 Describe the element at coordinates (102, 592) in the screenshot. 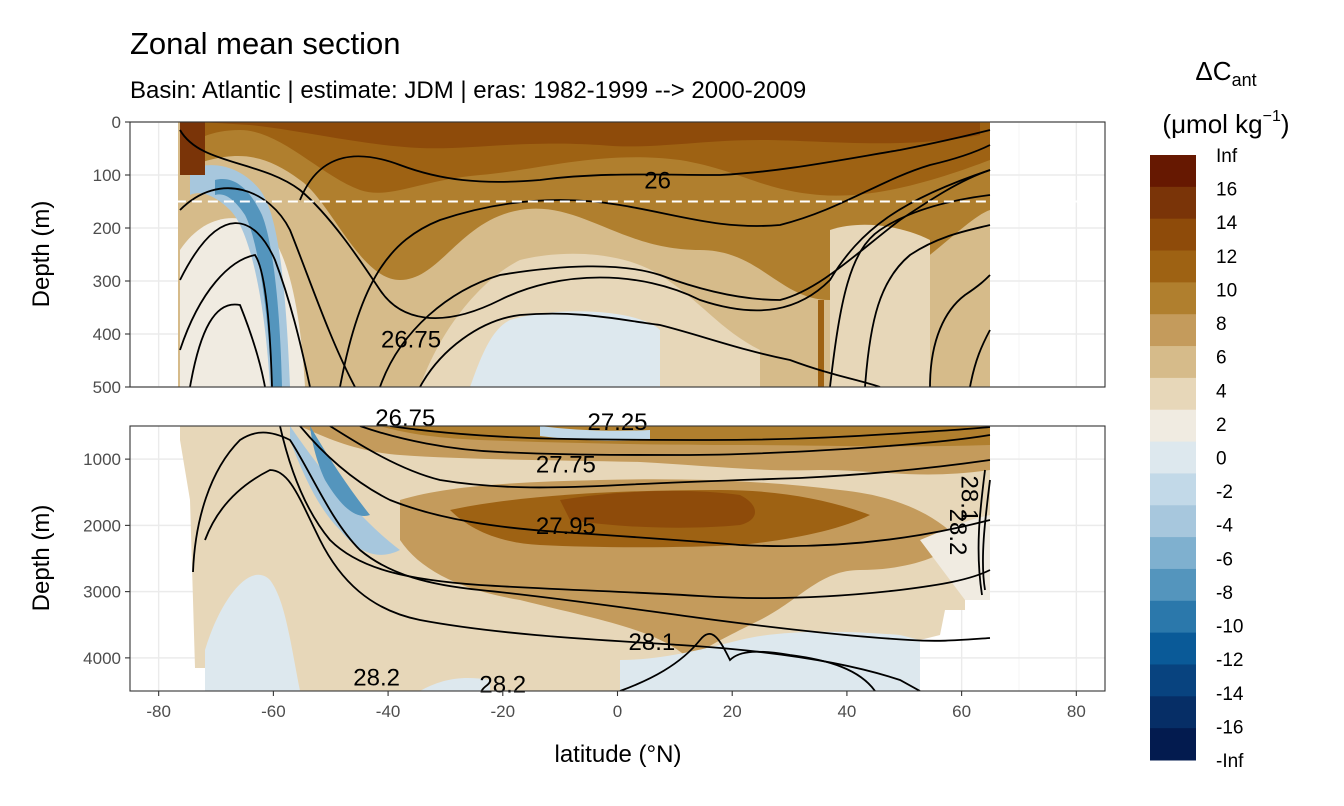

I see `y-tick-label: 3000` at that location.